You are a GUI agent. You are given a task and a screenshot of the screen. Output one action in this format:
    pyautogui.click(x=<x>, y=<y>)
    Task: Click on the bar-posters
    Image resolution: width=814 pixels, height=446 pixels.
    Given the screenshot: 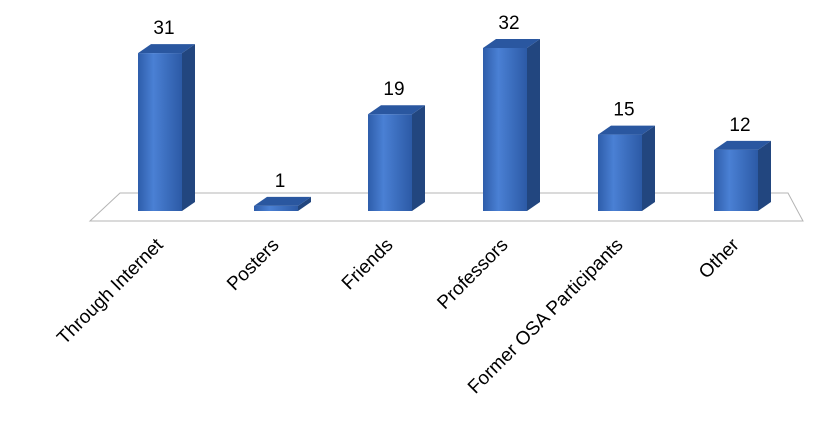 What is the action you would take?
    pyautogui.click(x=282, y=203)
    